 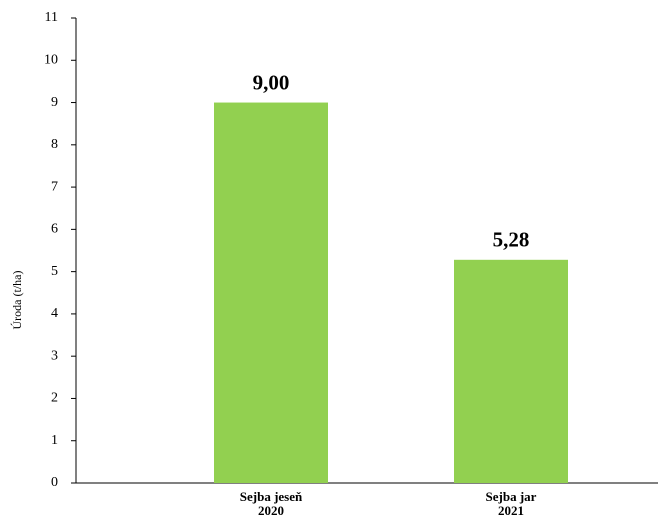 I want to click on y-tick-label: 4, so click(x=54, y=313).